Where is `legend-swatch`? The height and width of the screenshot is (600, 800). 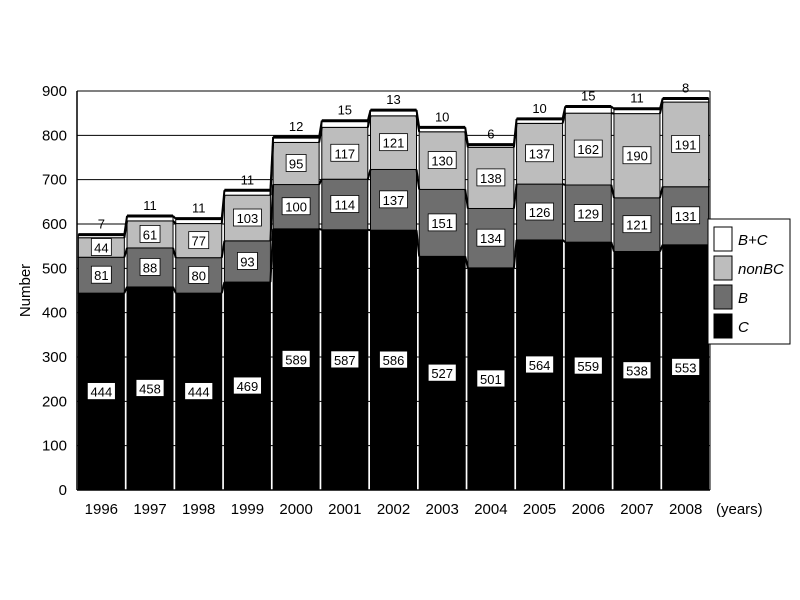 legend-swatch is located at coordinates (723, 239).